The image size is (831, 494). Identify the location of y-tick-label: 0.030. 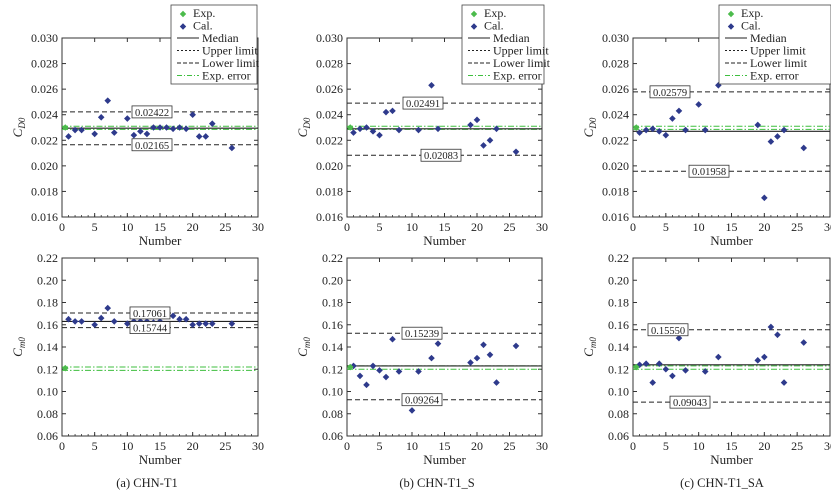
(615, 38).